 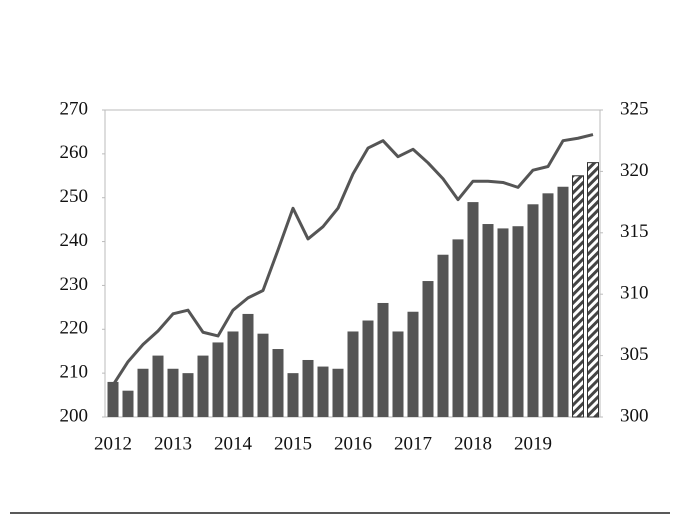 I want to click on x-tick-label: 2013, so click(x=173, y=443).